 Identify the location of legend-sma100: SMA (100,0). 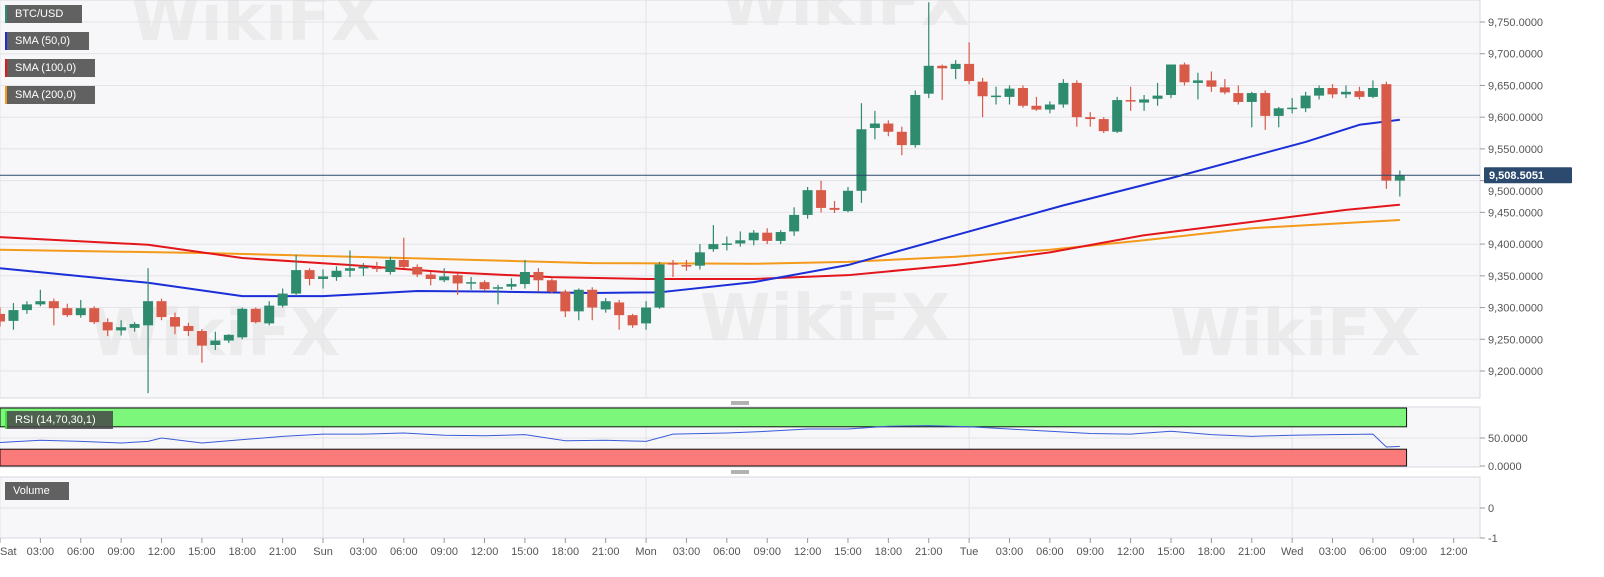
(50, 68).